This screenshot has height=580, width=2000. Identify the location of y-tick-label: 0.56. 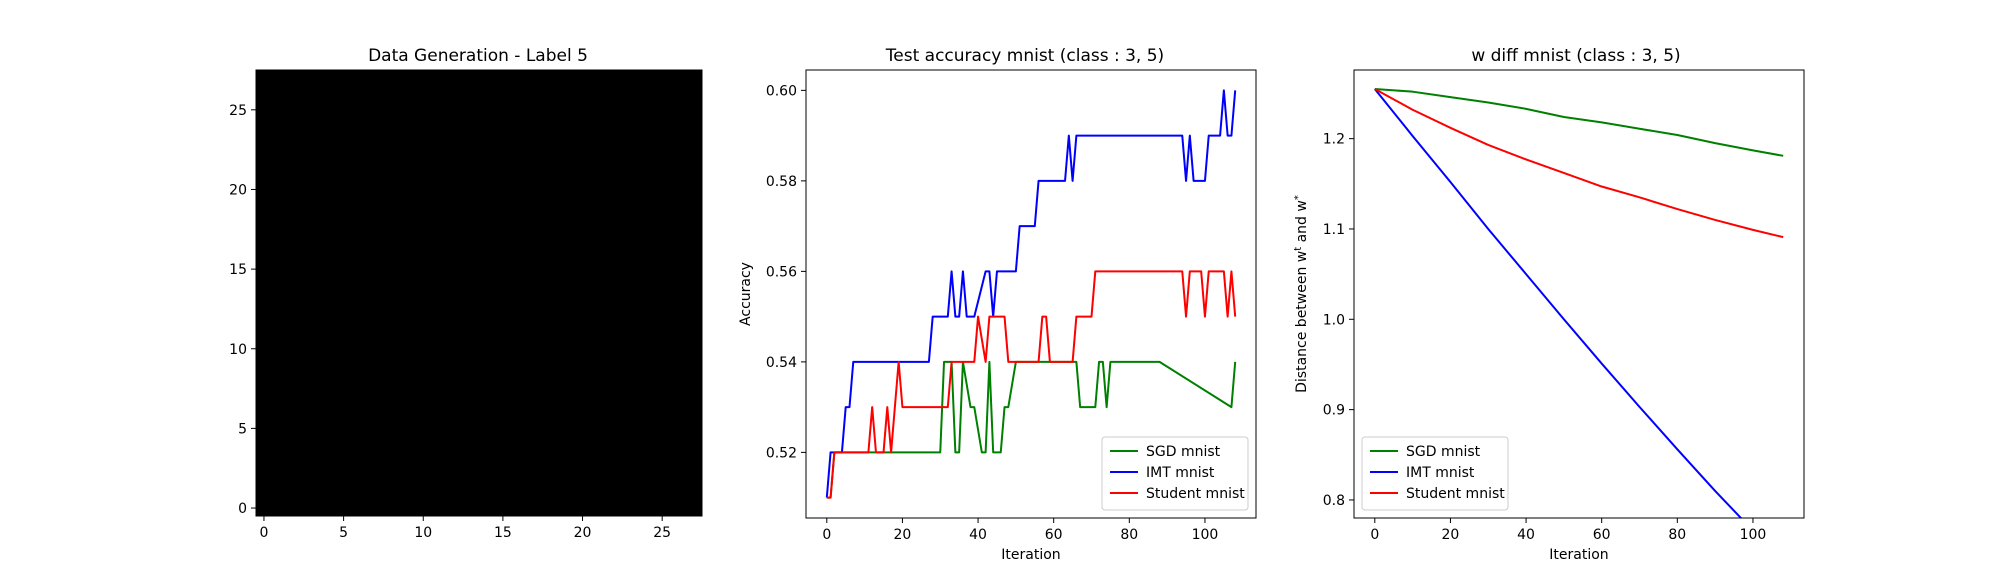
(781, 272).